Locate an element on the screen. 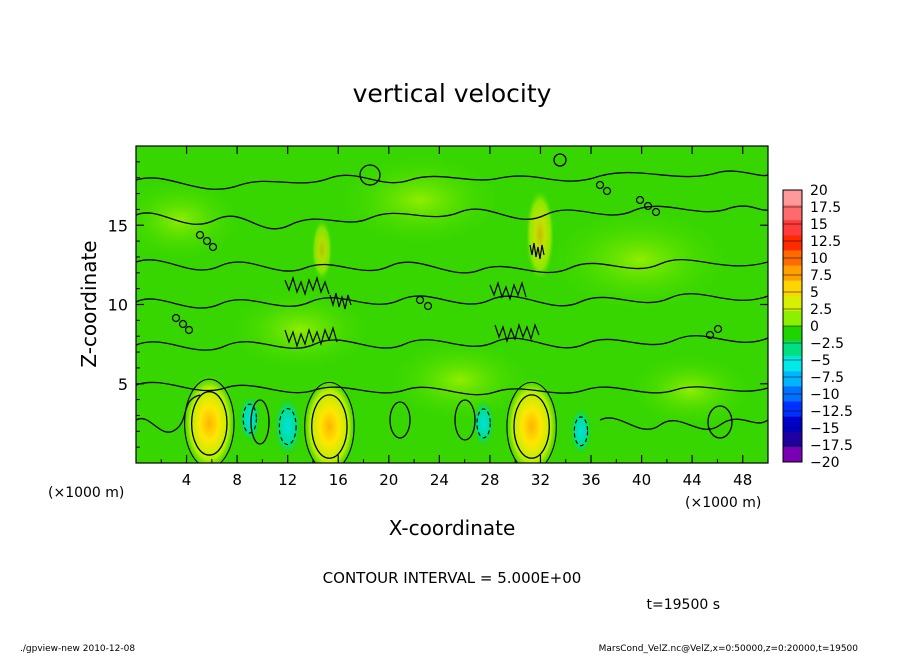 The image size is (904, 654). x-tick-label: 12 is located at coordinates (287, 480).